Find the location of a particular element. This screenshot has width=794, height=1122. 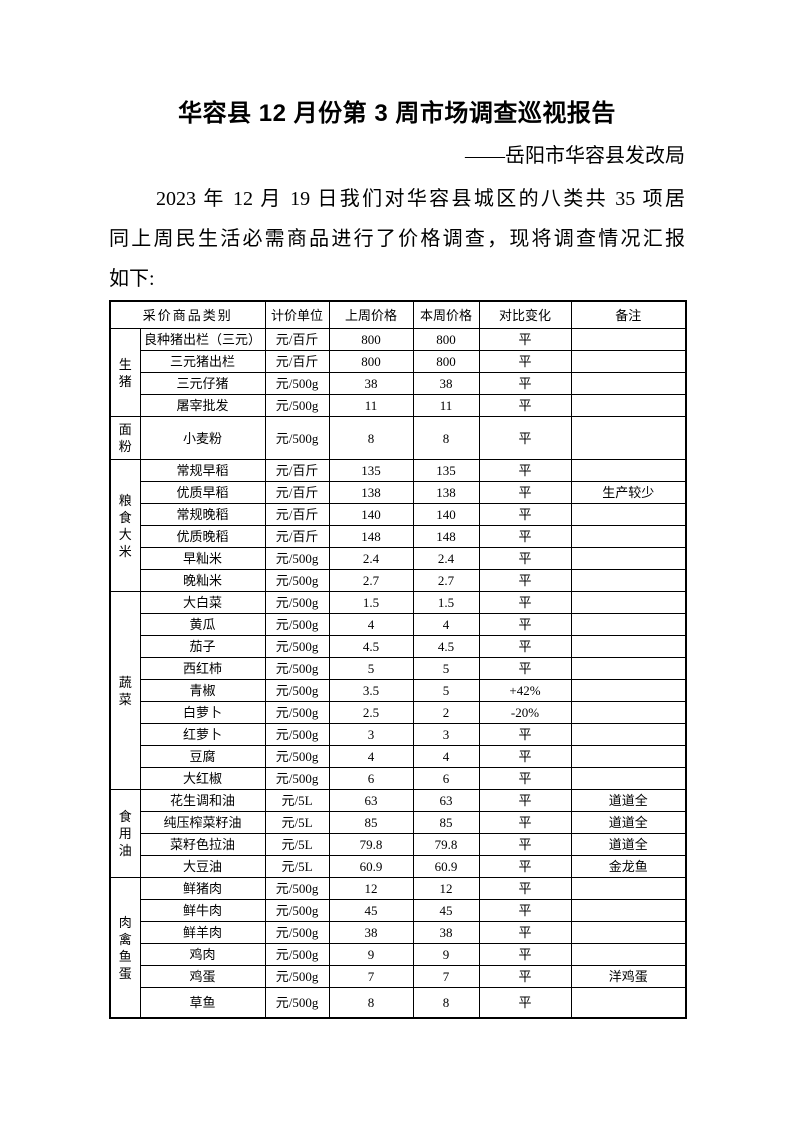

table-row: 常规晚稻 元/百斤 140 140 平 is located at coordinates (398, 514).